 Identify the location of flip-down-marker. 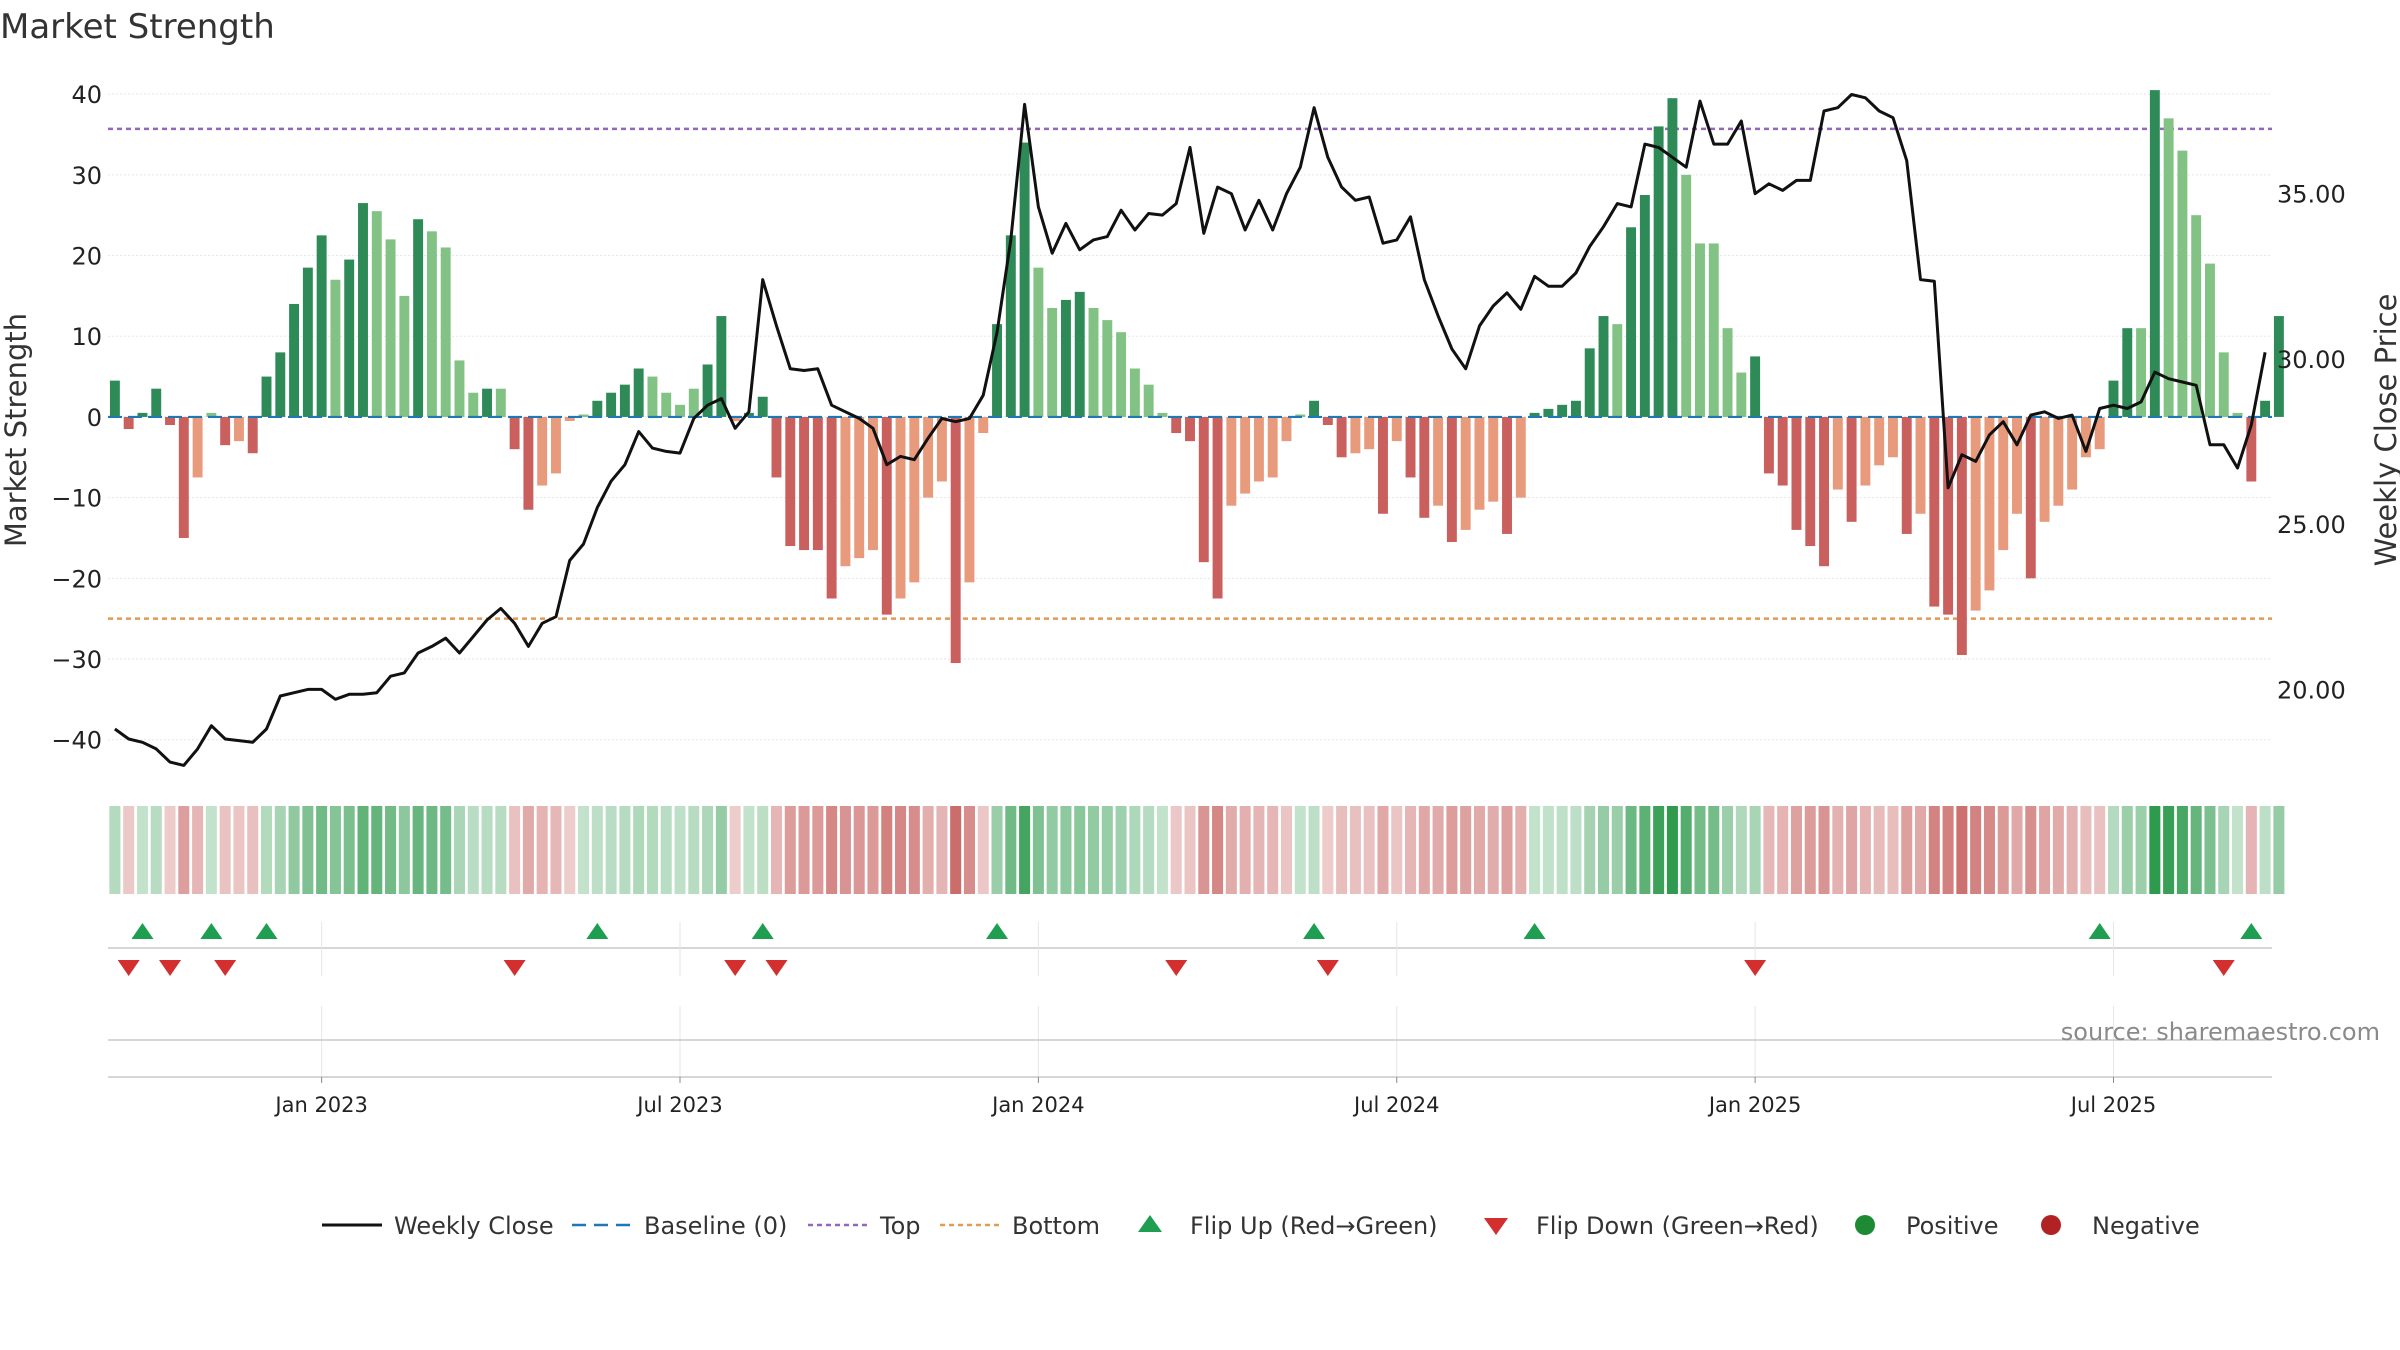
(735, 968).